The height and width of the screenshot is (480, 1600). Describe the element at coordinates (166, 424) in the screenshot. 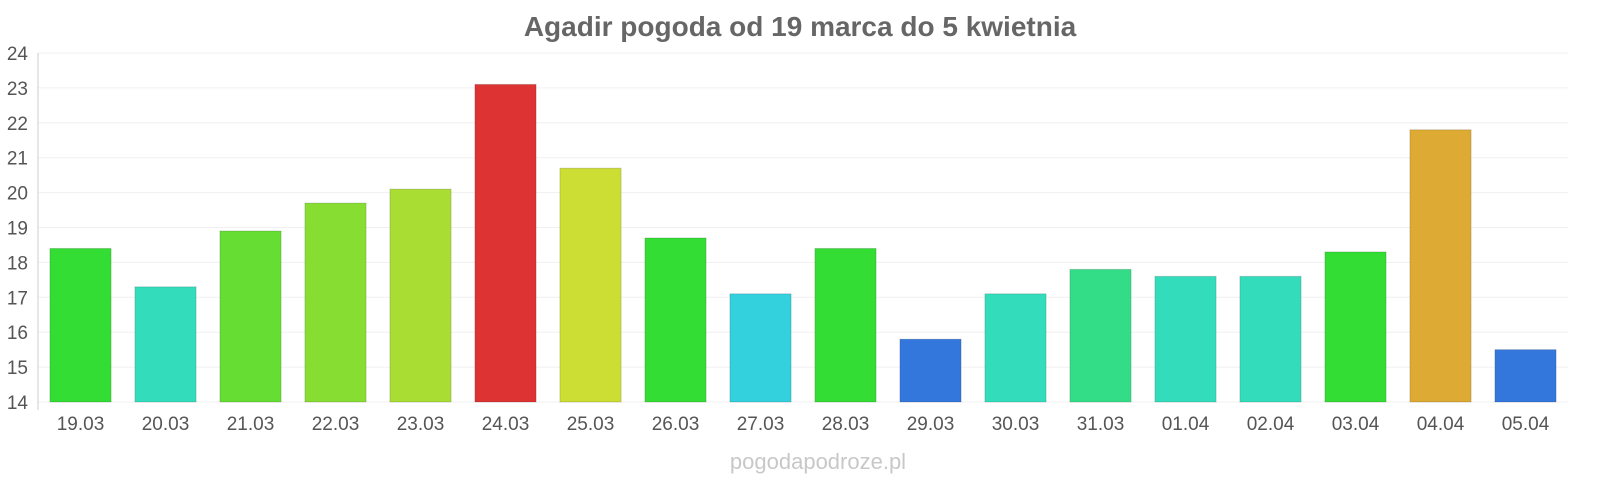

I see `x-tick-label: 20.03` at that location.